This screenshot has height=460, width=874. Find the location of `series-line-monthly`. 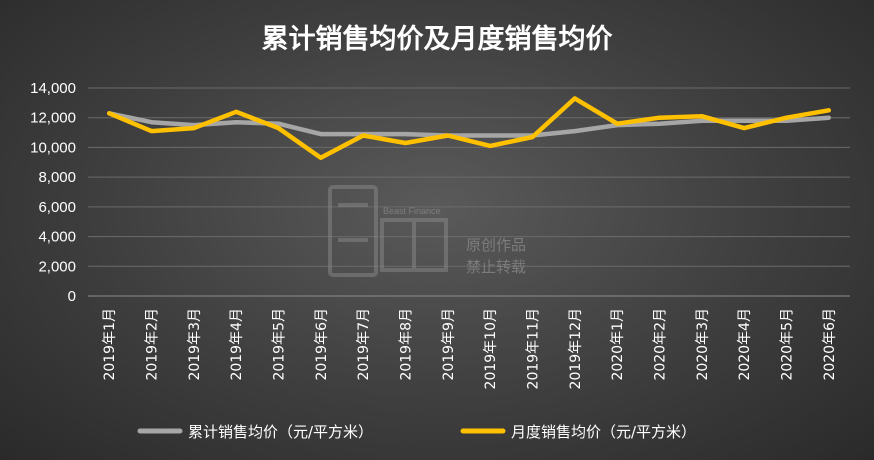

series-line-monthly is located at coordinates (469, 128).